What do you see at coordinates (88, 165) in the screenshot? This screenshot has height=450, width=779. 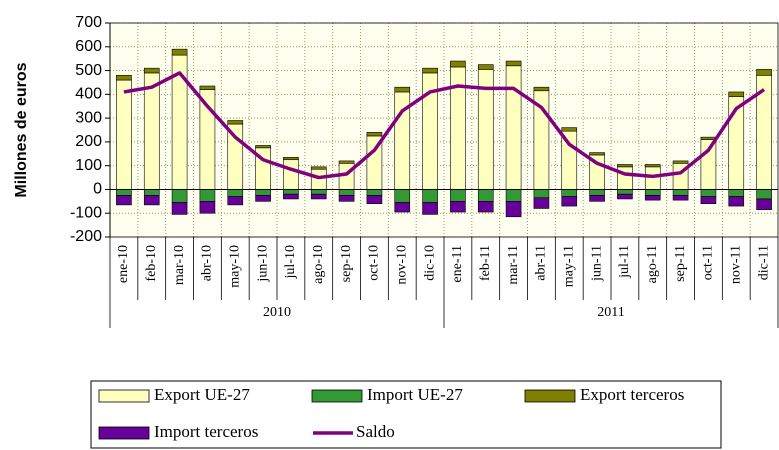 I see `y-tick-label: 100` at bounding box center [88, 165].